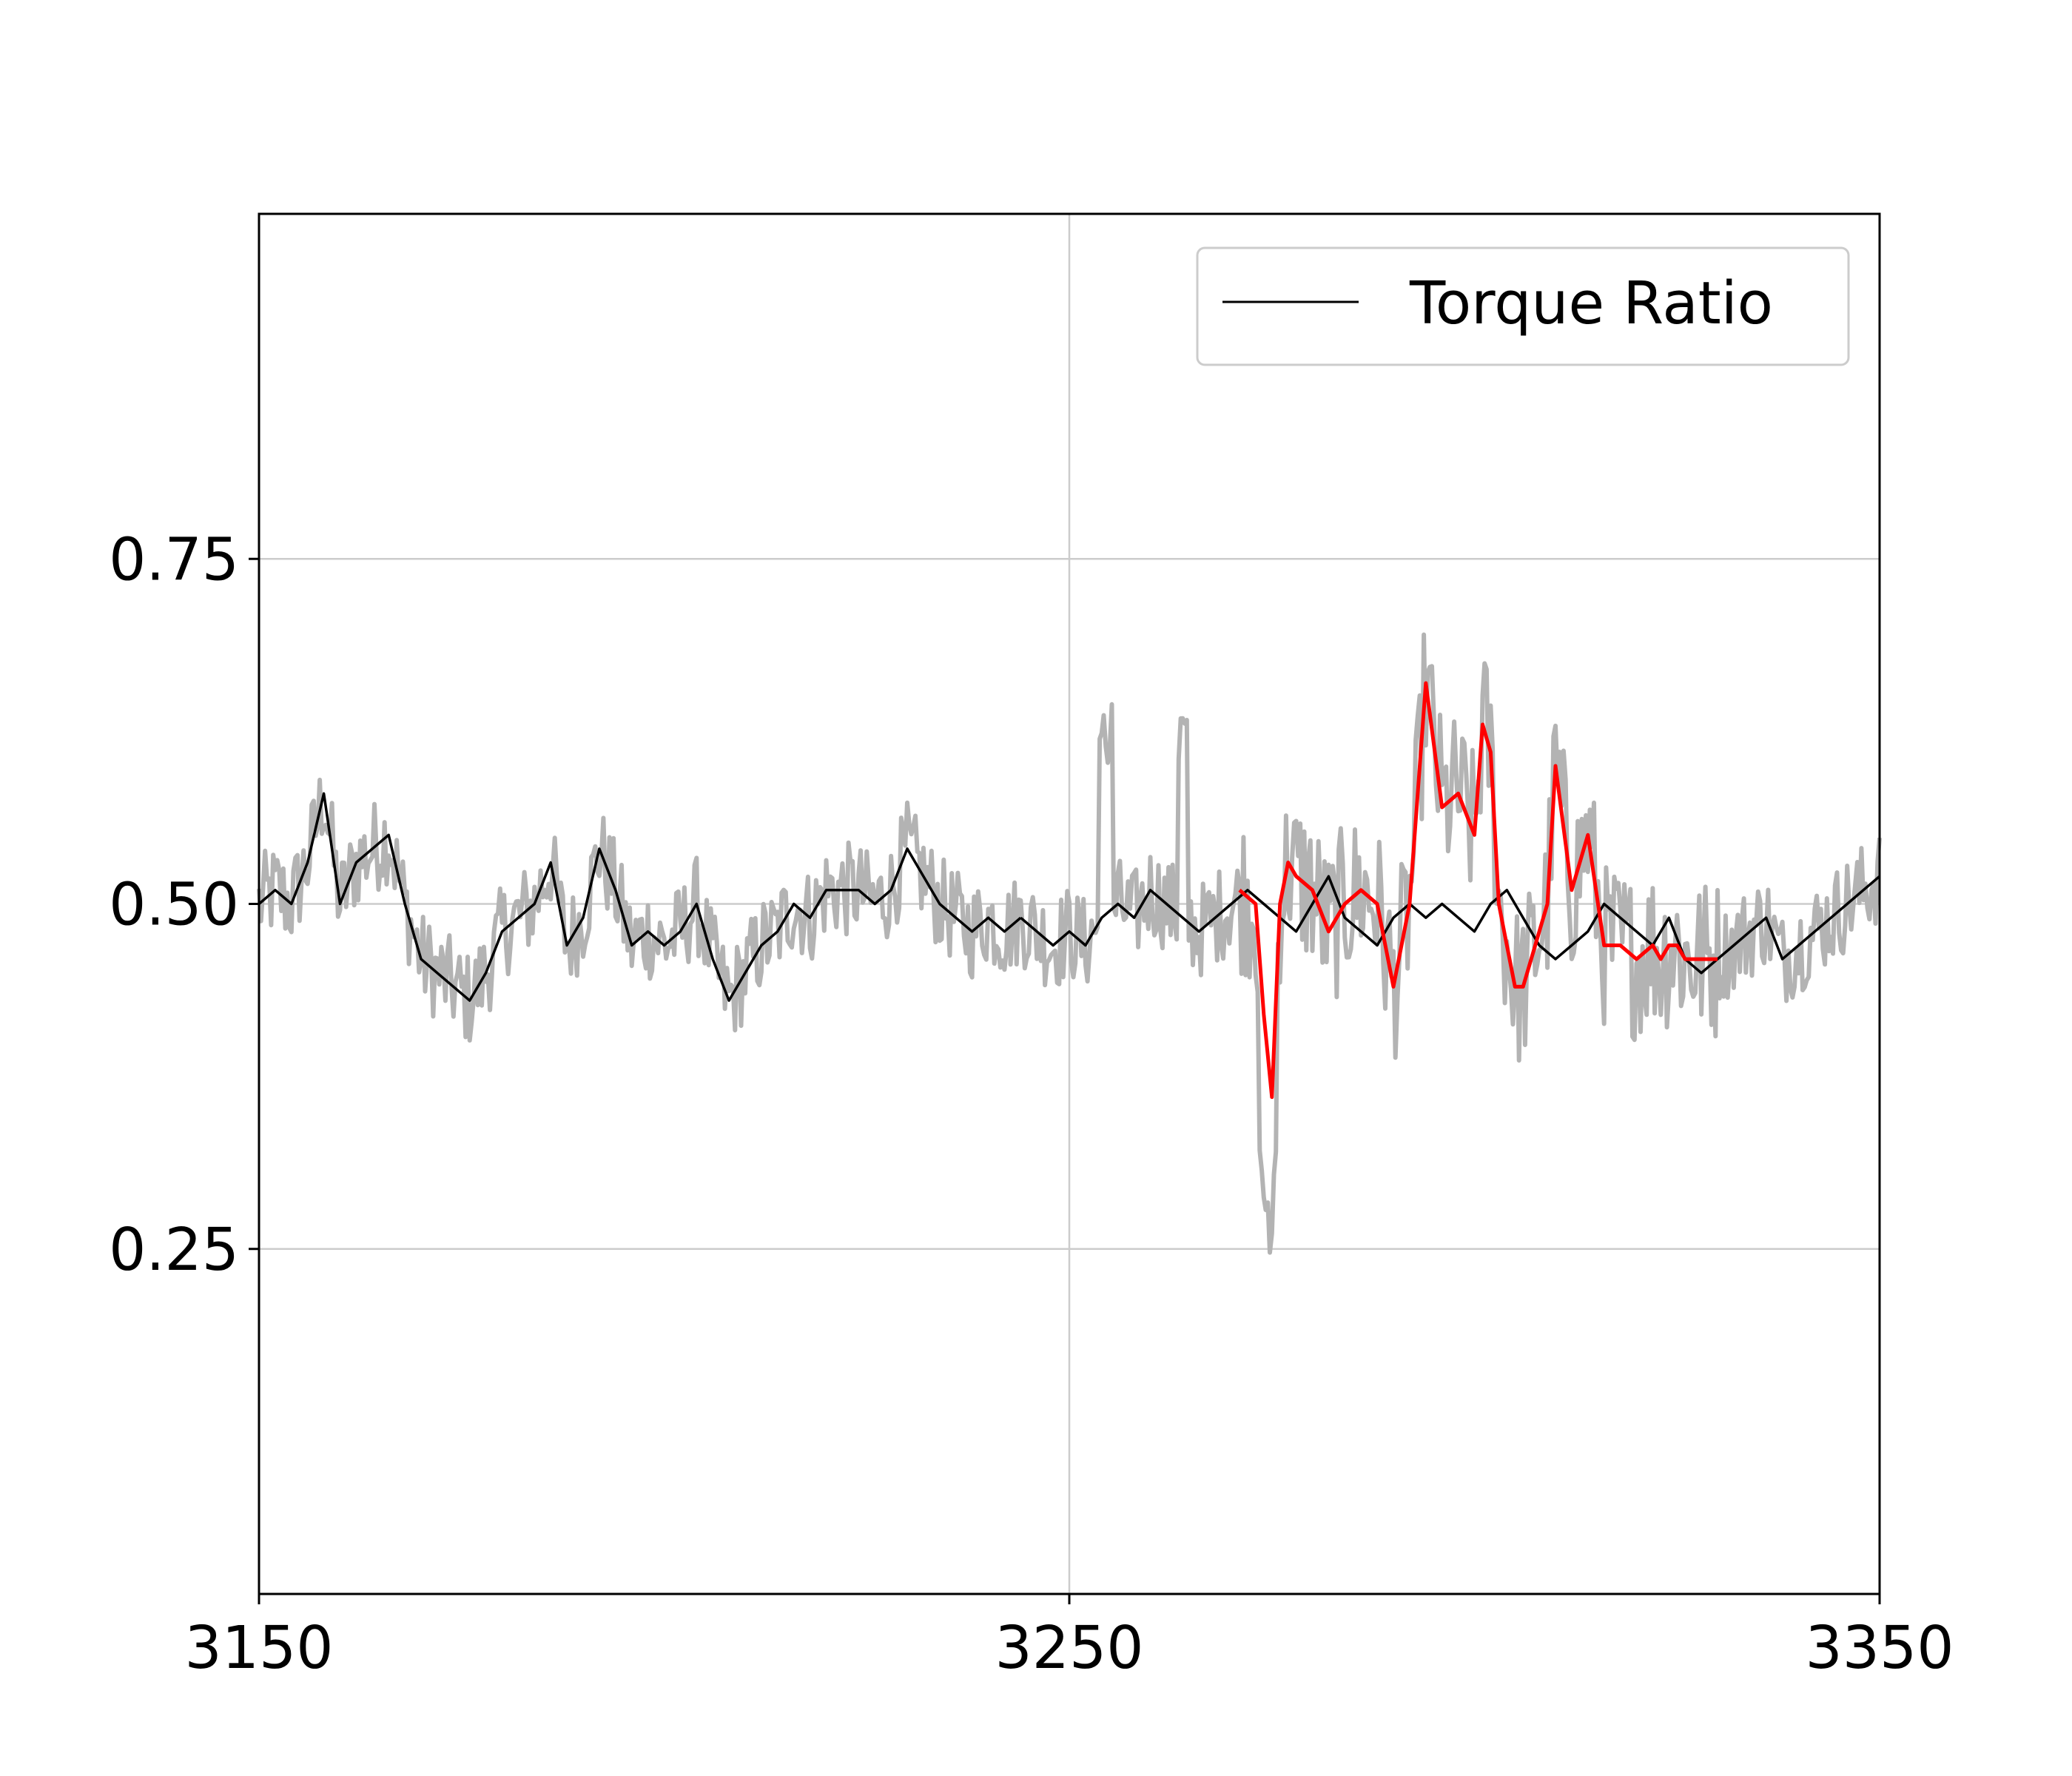  I want to click on x-tick-label: 3150, so click(258, 1648).